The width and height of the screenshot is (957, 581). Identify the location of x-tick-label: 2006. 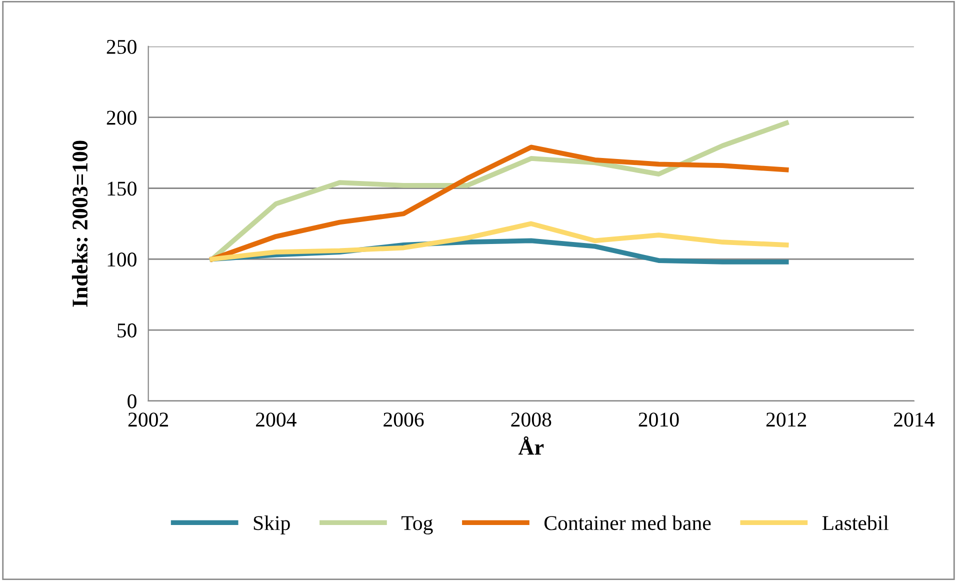
(404, 419).